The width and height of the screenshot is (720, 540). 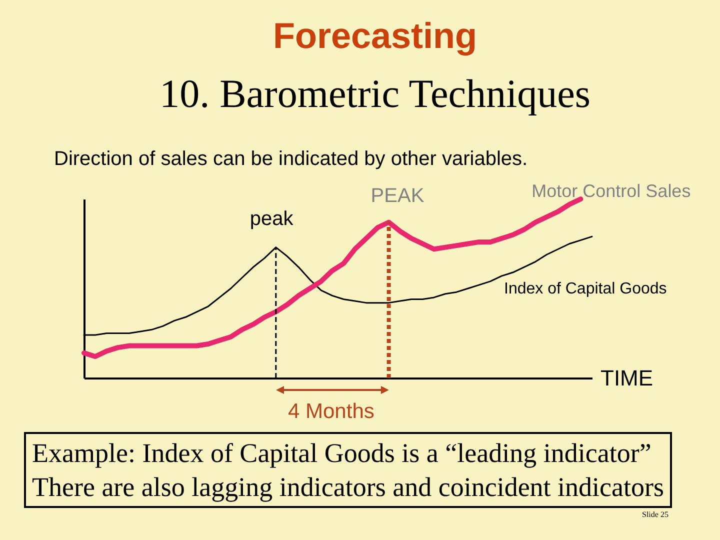 What do you see at coordinates (611, 191) in the screenshot?
I see `series-label: Motor Control Sales` at bounding box center [611, 191].